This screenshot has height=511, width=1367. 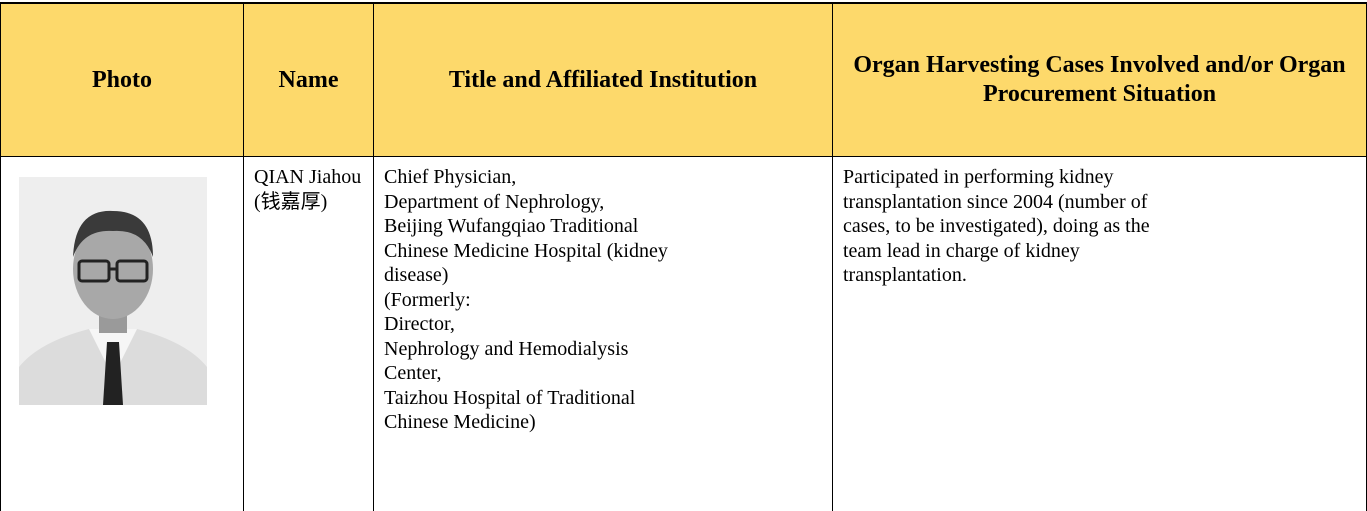 I want to click on title-line: Chinese Medicine), so click(x=602, y=422).